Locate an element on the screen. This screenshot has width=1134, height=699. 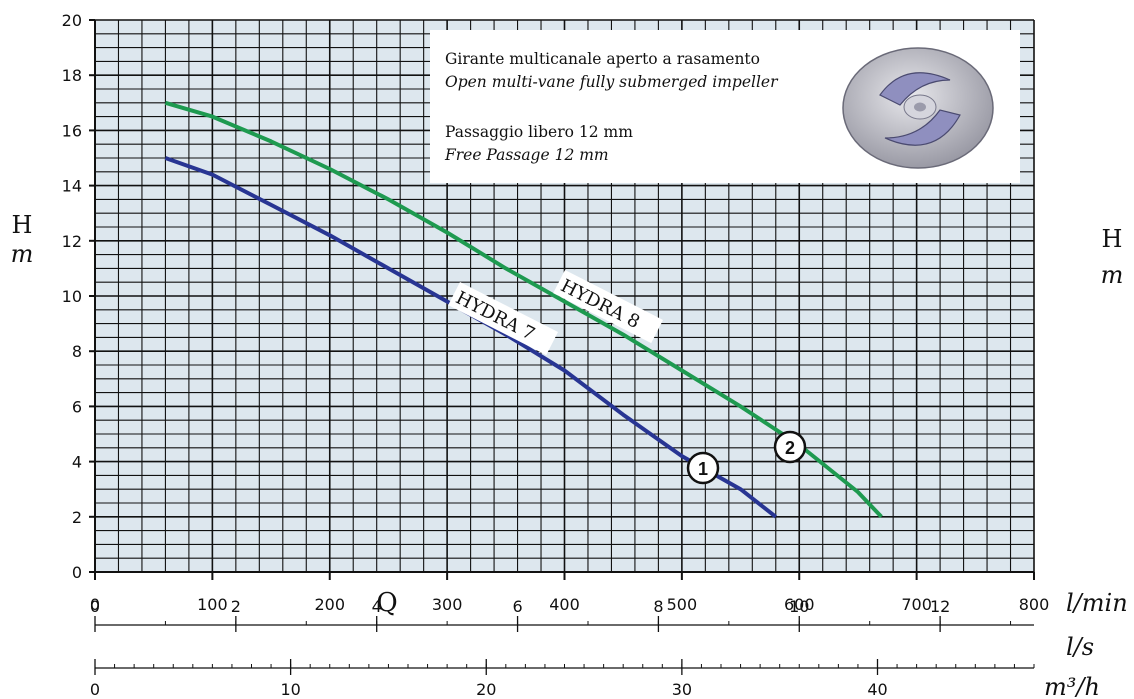
y-tick-label: 4 is located at coordinates (77, 462).